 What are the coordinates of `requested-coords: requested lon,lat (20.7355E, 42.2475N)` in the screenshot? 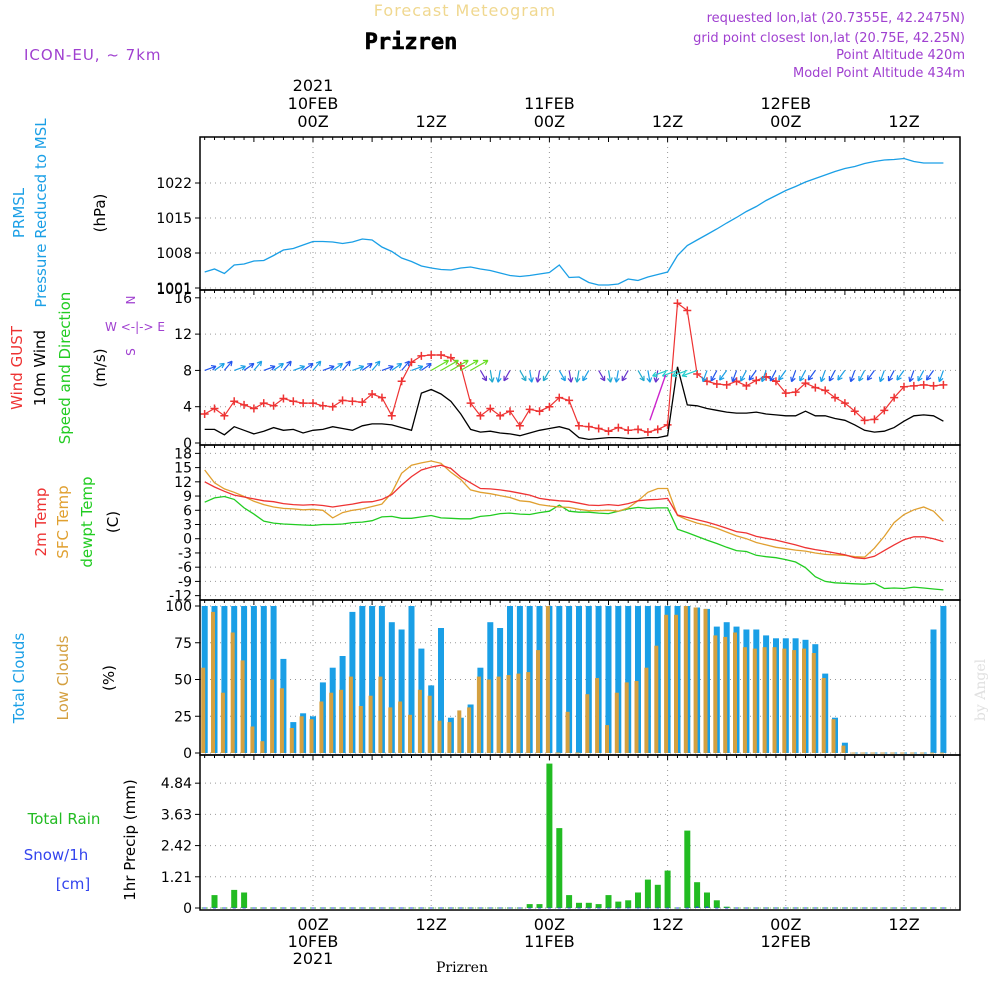 It's located at (836, 18).